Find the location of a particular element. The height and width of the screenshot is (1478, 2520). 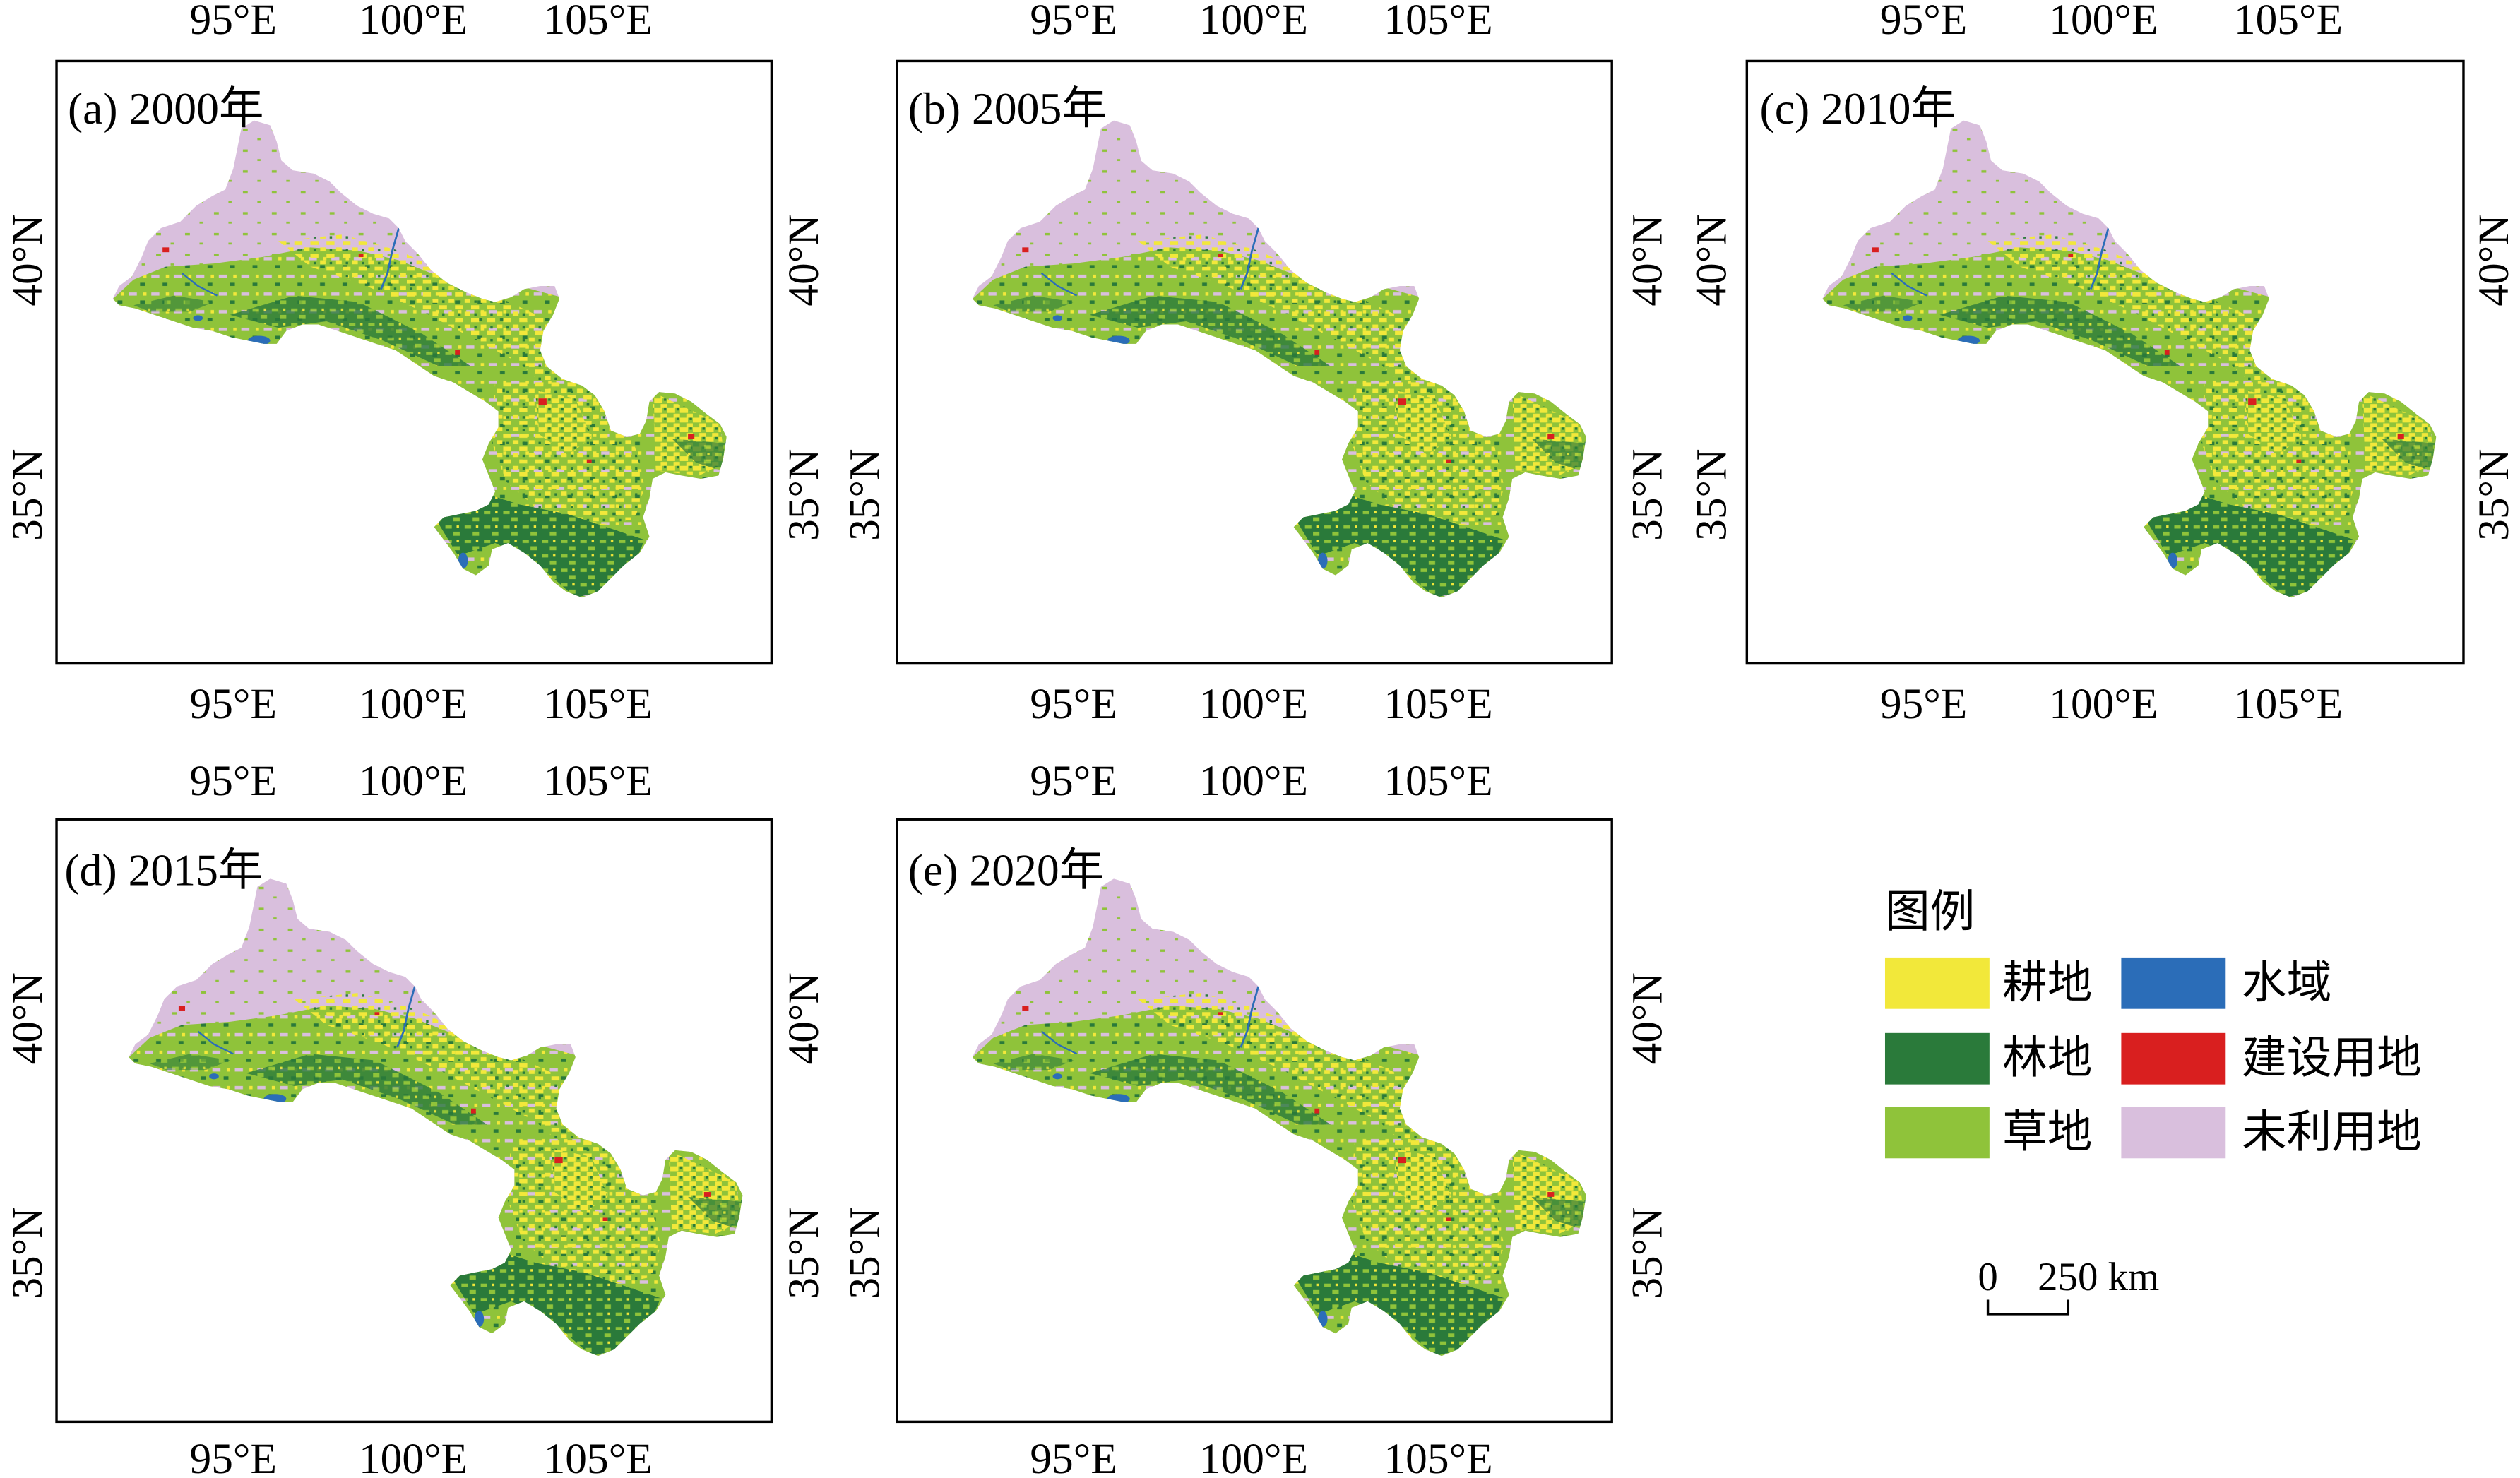

legend-label-unused-land: 未利用地 is located at coordinates (2332, 1132).